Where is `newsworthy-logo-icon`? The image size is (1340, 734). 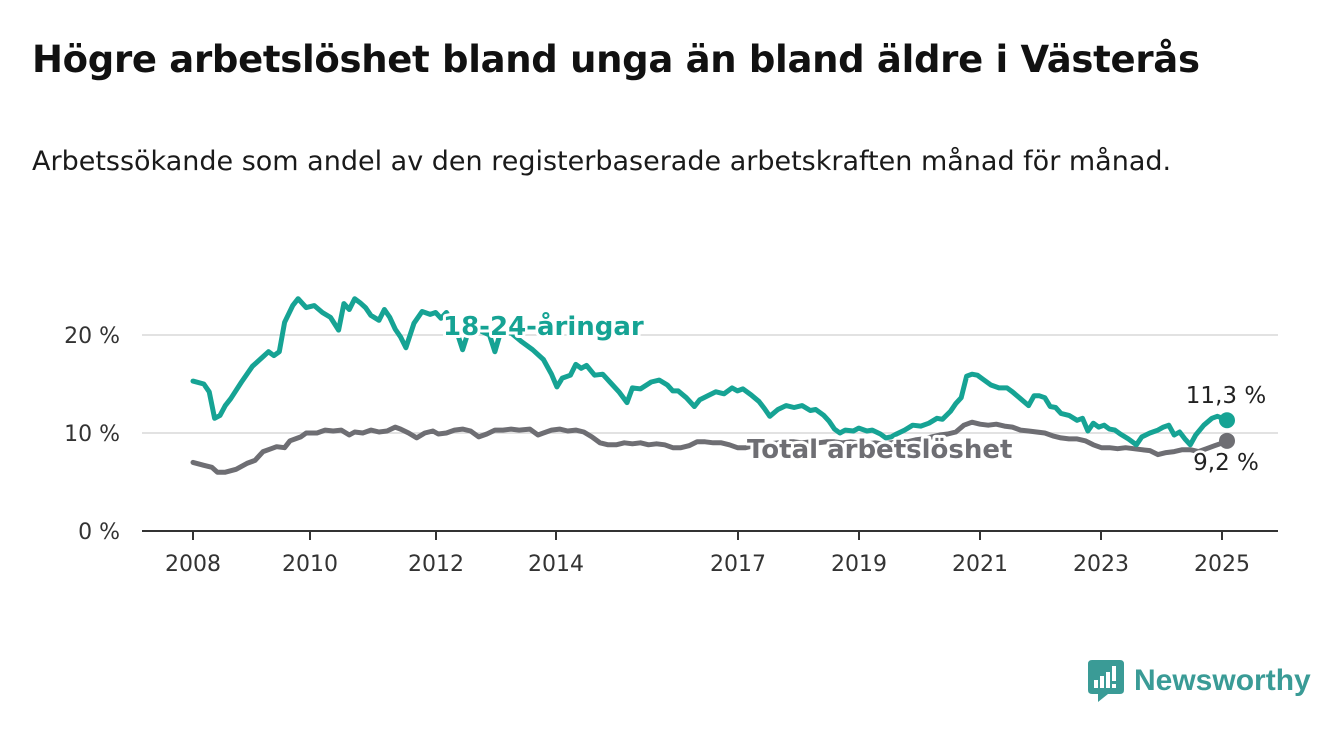
newsworthy-logo-icon is located at coordinates (1106, 681).